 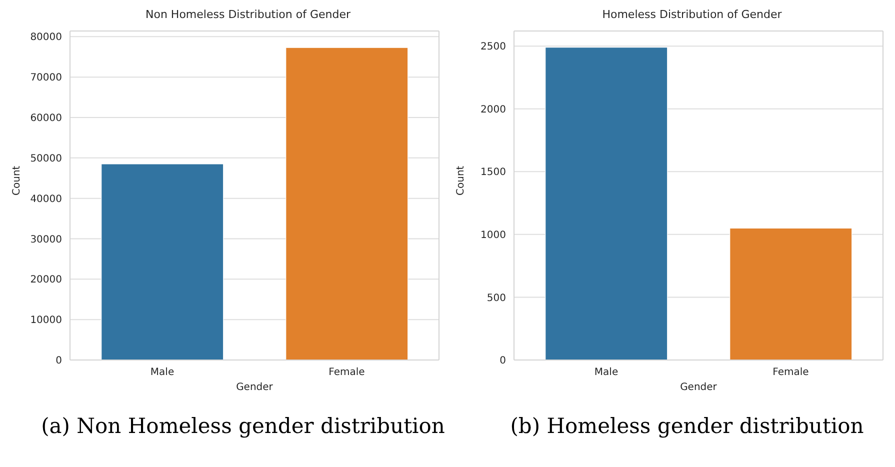 What do you see at coordinates (46, 118) in the screenshot?
I see `y-tick-label: 60000` at bounding box center [46, 118].